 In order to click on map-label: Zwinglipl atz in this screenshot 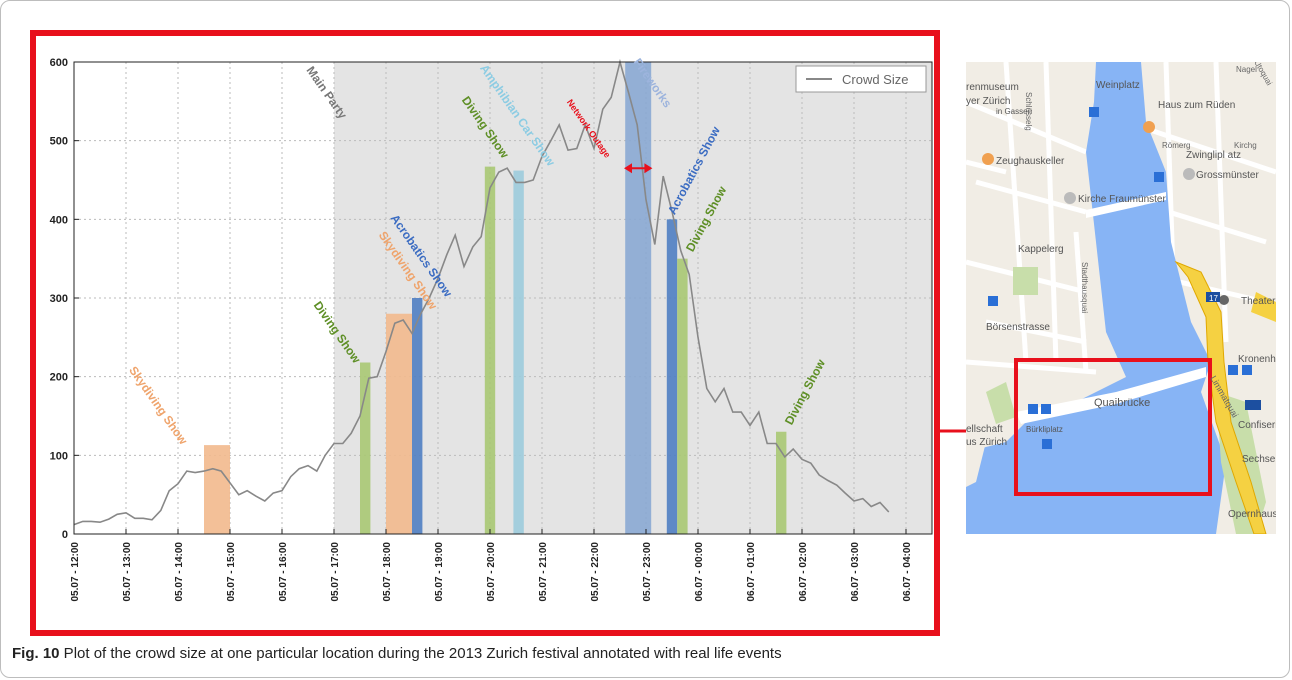, I will do `click(1213, 155)`.